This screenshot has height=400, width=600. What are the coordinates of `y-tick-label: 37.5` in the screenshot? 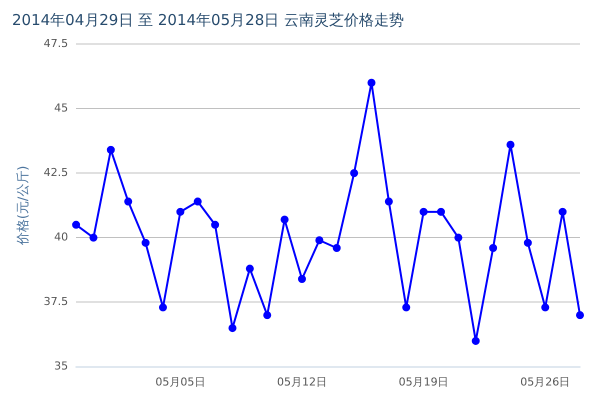 It's located at (56, 301).